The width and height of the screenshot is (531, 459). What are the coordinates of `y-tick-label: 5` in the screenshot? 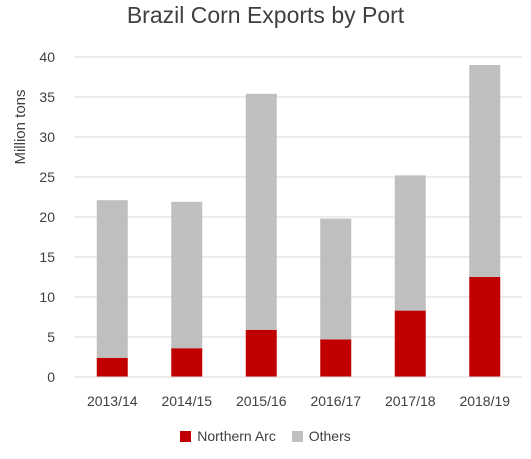 It's located at (51, 337).